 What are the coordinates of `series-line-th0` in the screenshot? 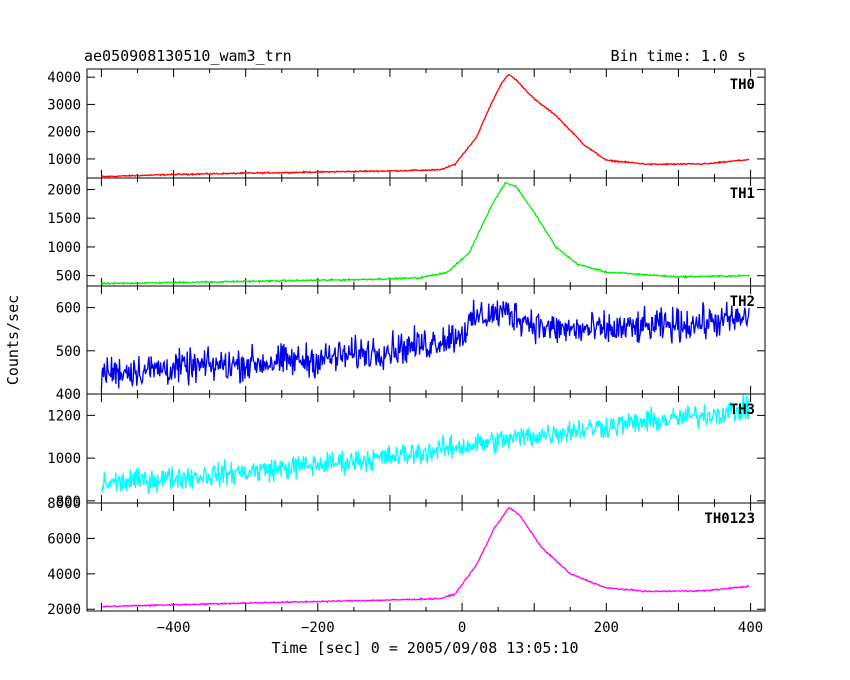 It's located at (425, 125).